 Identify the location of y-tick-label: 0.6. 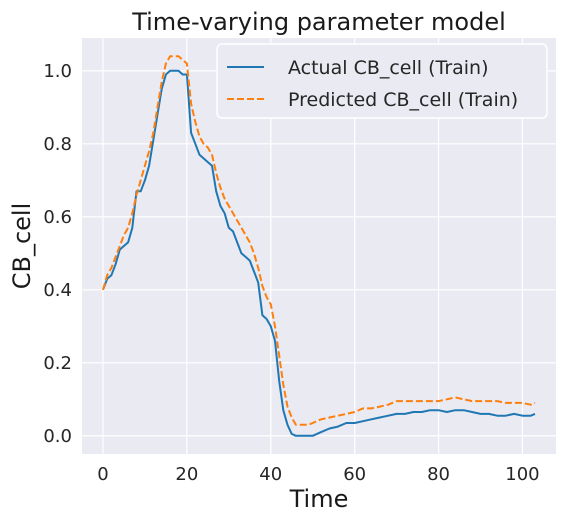
(57, 217).